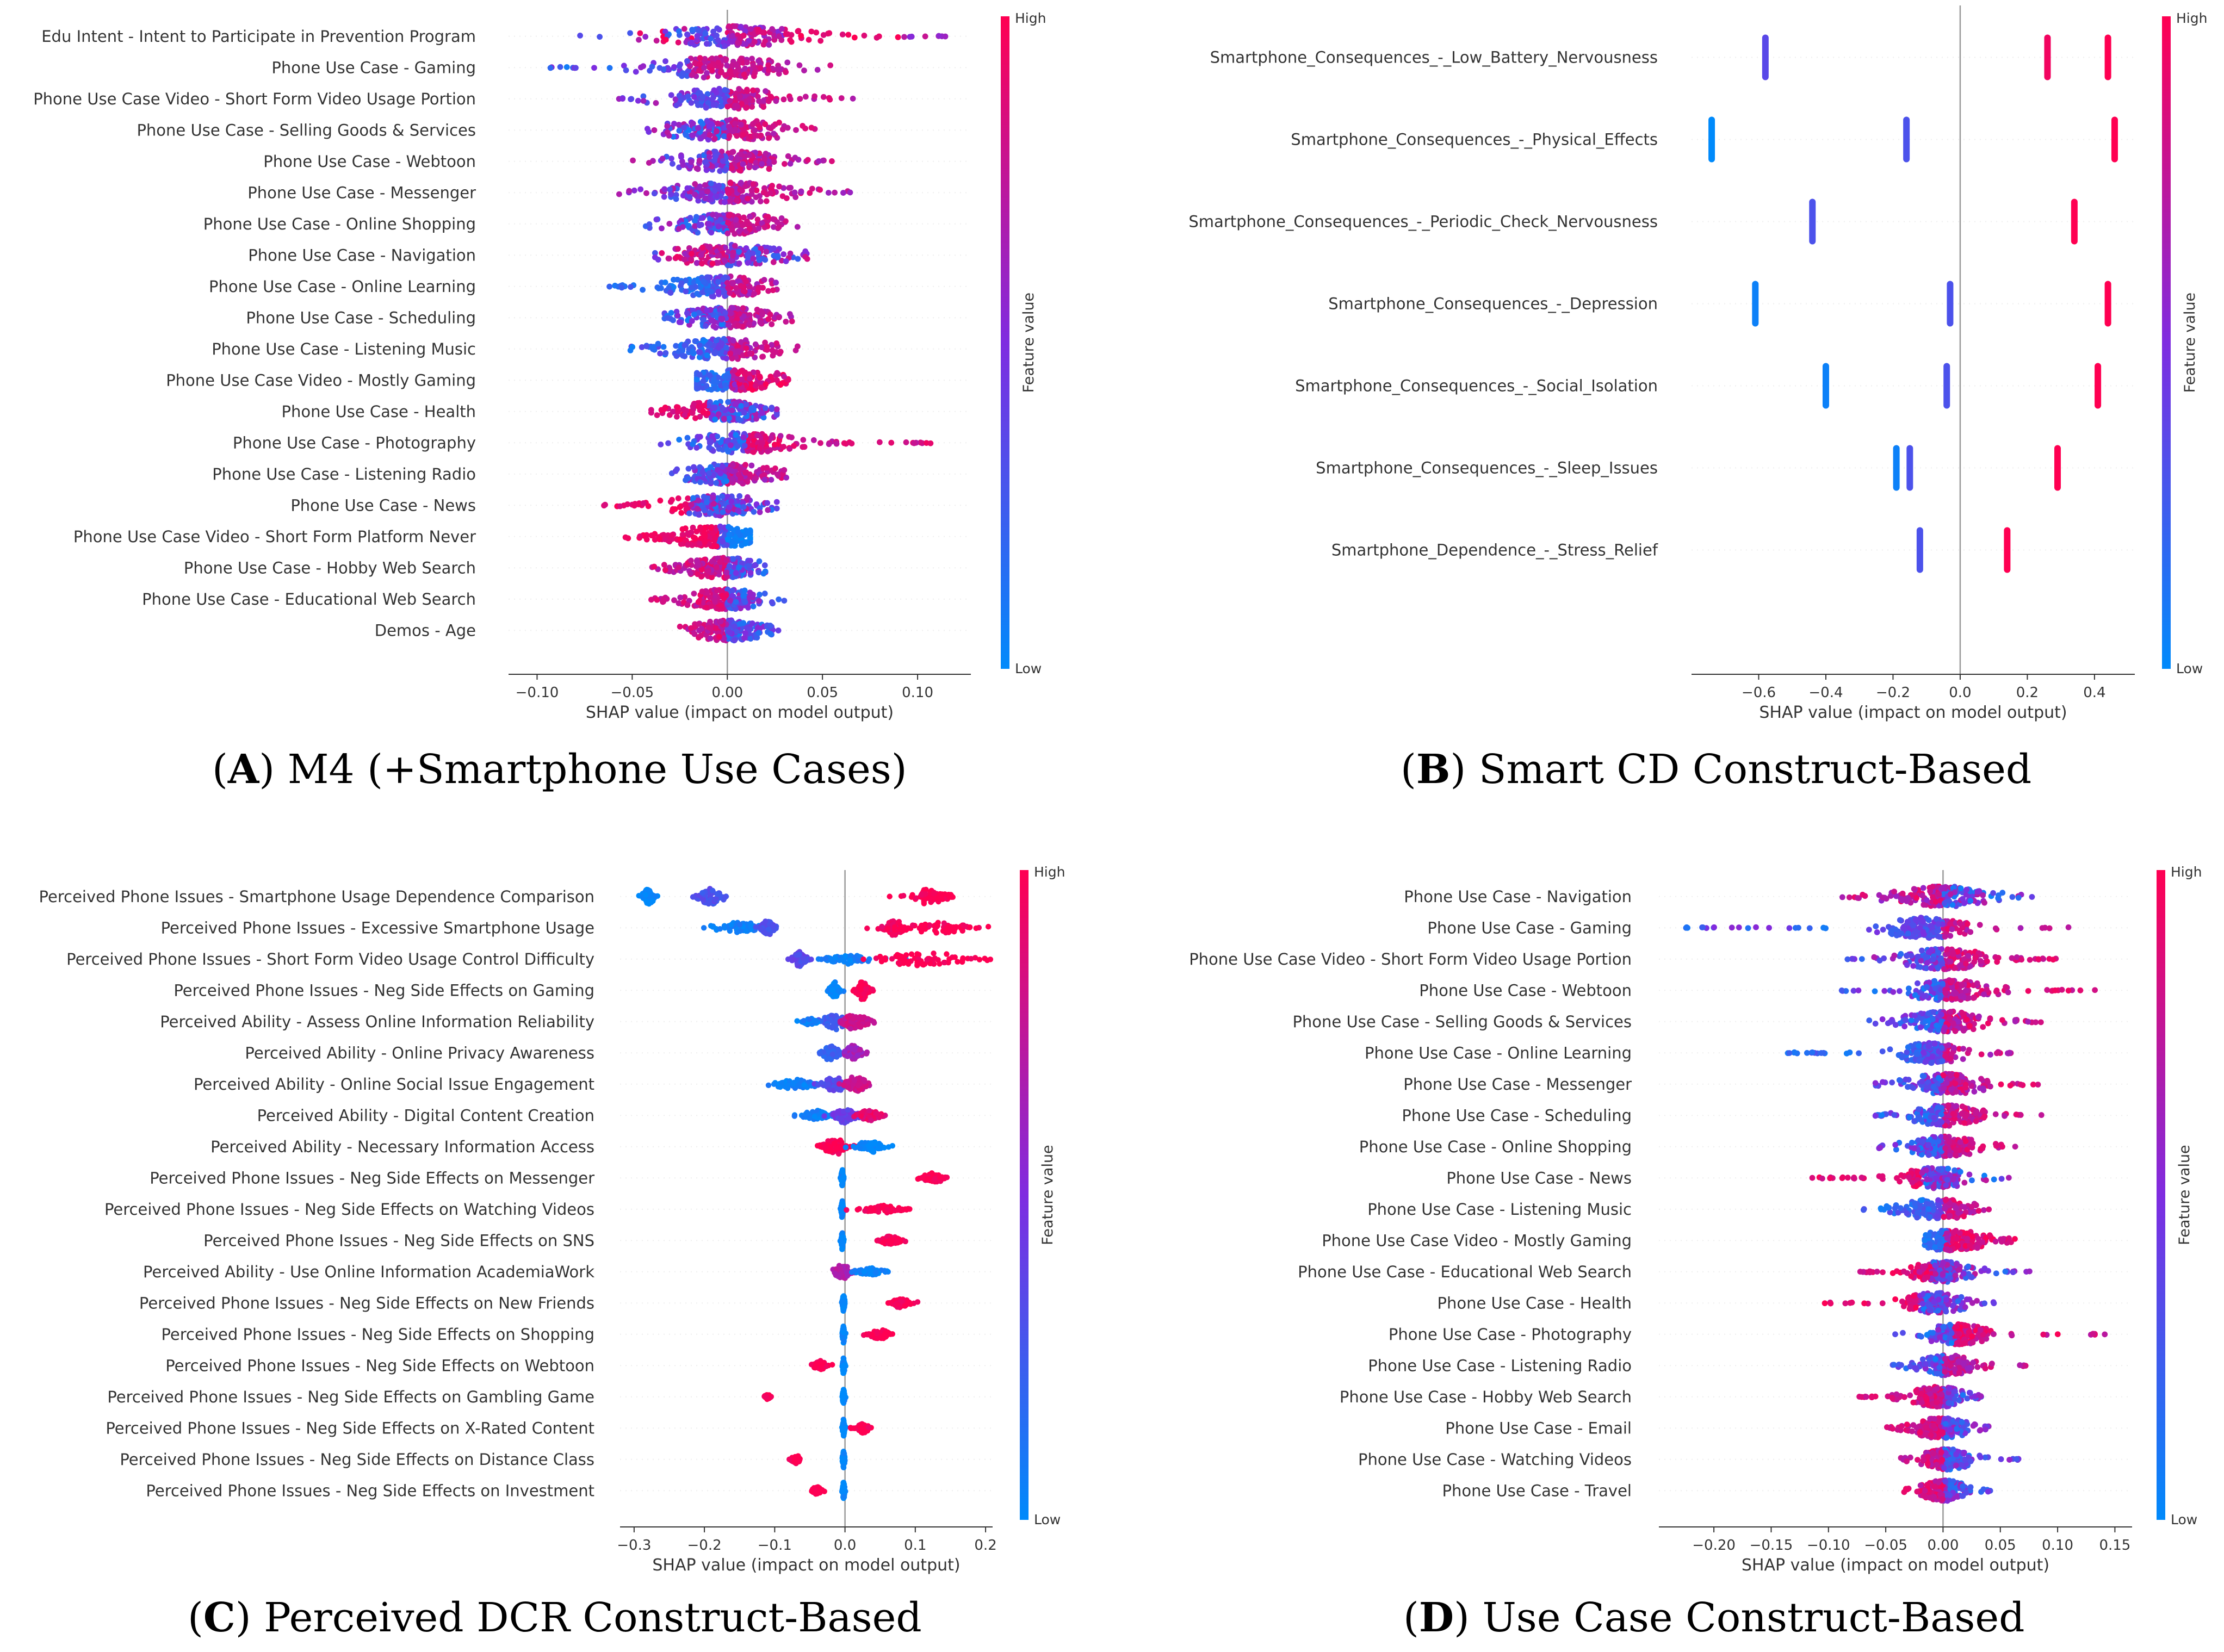 Image resolution: width=2224 pixels, height=1652 pixels. What do you see at coordinates (378, 411) in the screenshot?
I see `feature-label: Phone Use Case - Health` at bounding box center [378, 411].